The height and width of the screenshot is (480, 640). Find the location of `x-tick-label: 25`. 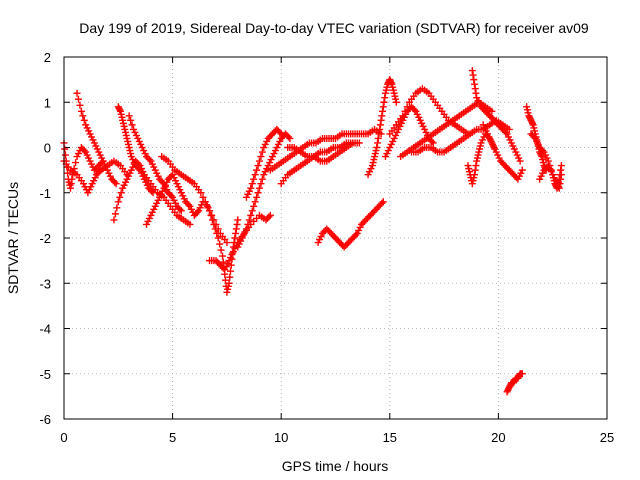

x-tick-label: 25 is located at coordinates (607, 437).